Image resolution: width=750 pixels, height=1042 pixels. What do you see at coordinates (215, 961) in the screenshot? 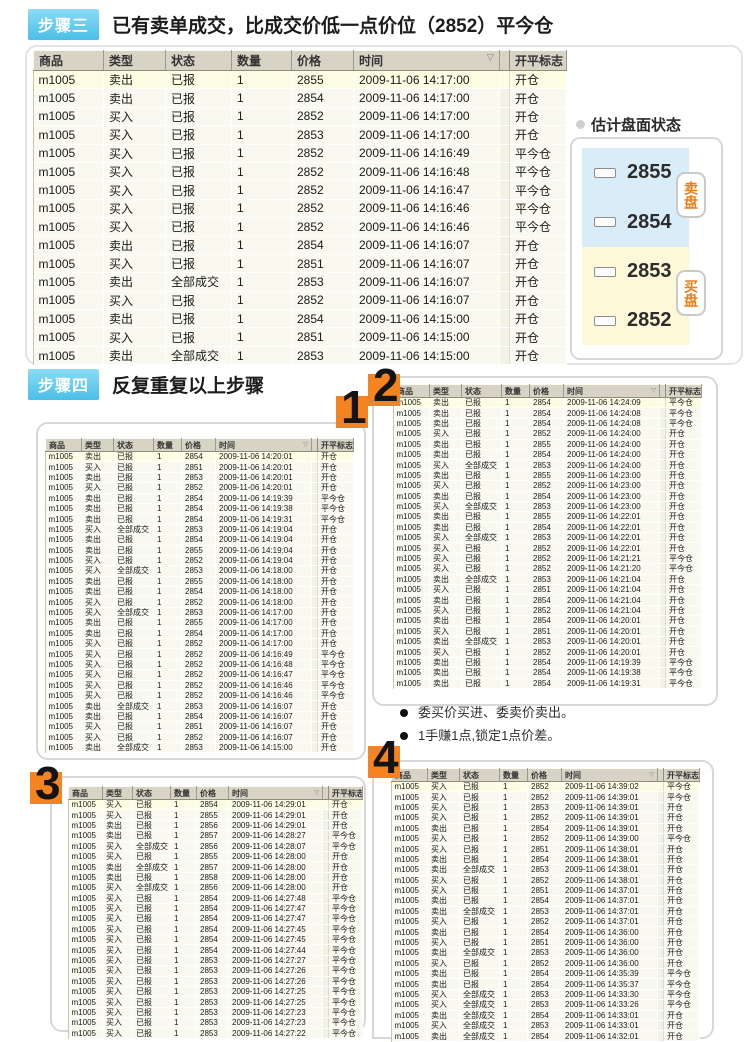
I see `table-row: m1005 买入 已报 1 2853 2009-11-06 14:27:27 平今仓` at bounding box center [215, 961].